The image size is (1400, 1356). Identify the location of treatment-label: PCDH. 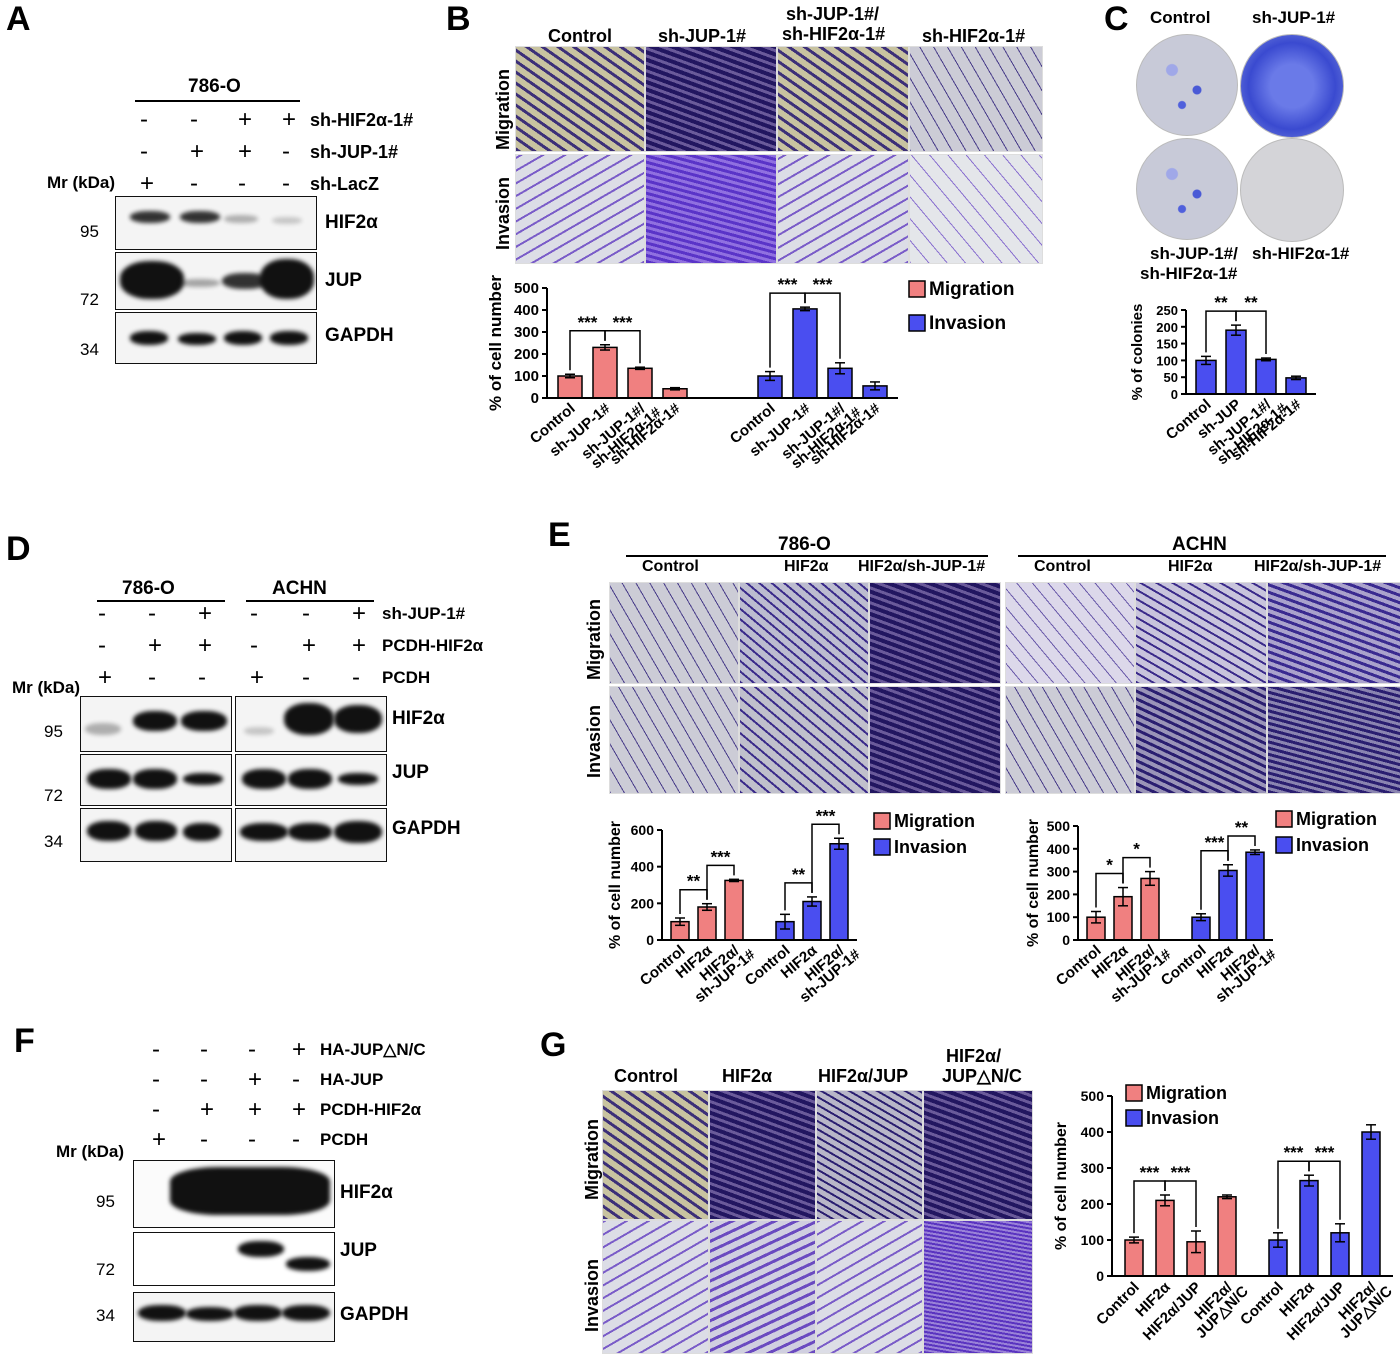
(344, 1139).